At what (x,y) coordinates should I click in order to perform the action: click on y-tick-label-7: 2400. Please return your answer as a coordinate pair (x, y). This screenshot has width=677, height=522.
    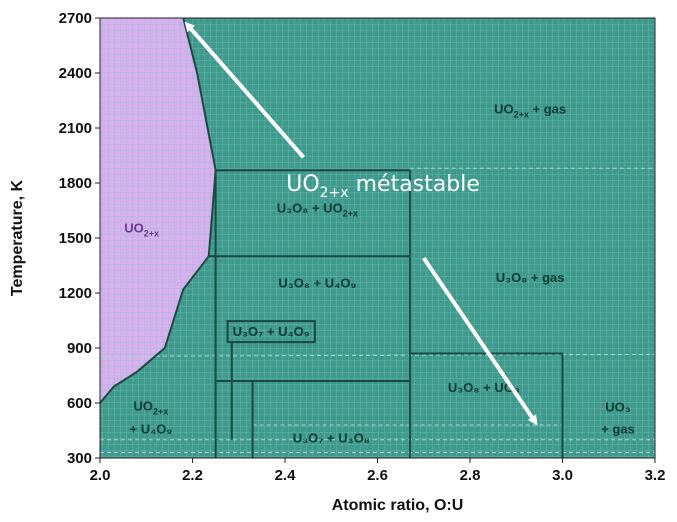
    Looking at the image, I should click on (75, 73).